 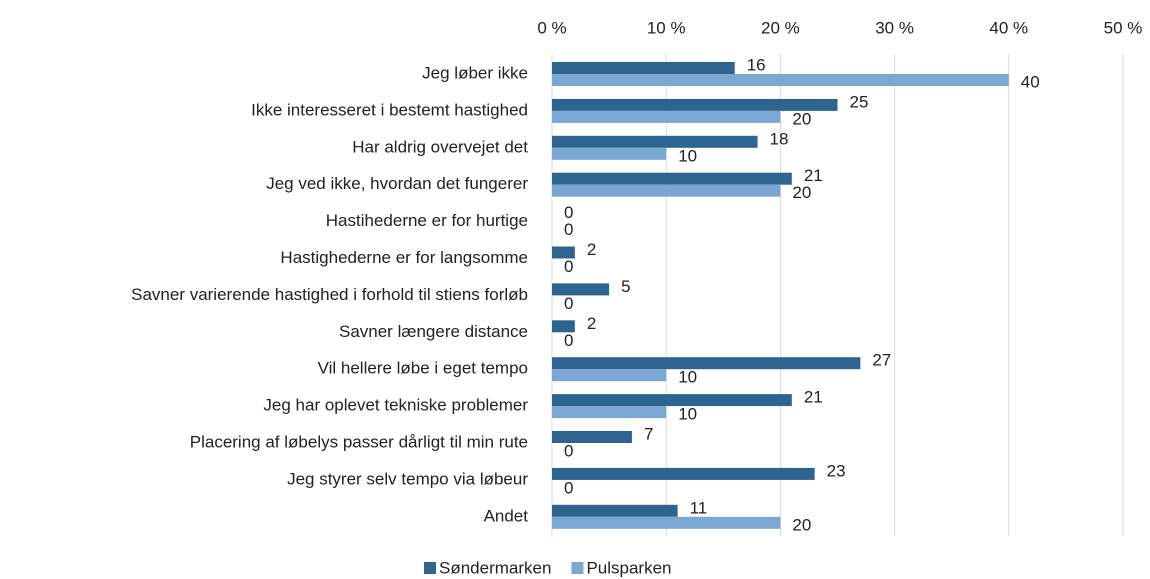 I want to click on y-tick-label: Har aldrig overvejet det, so click(x=440, y=146).